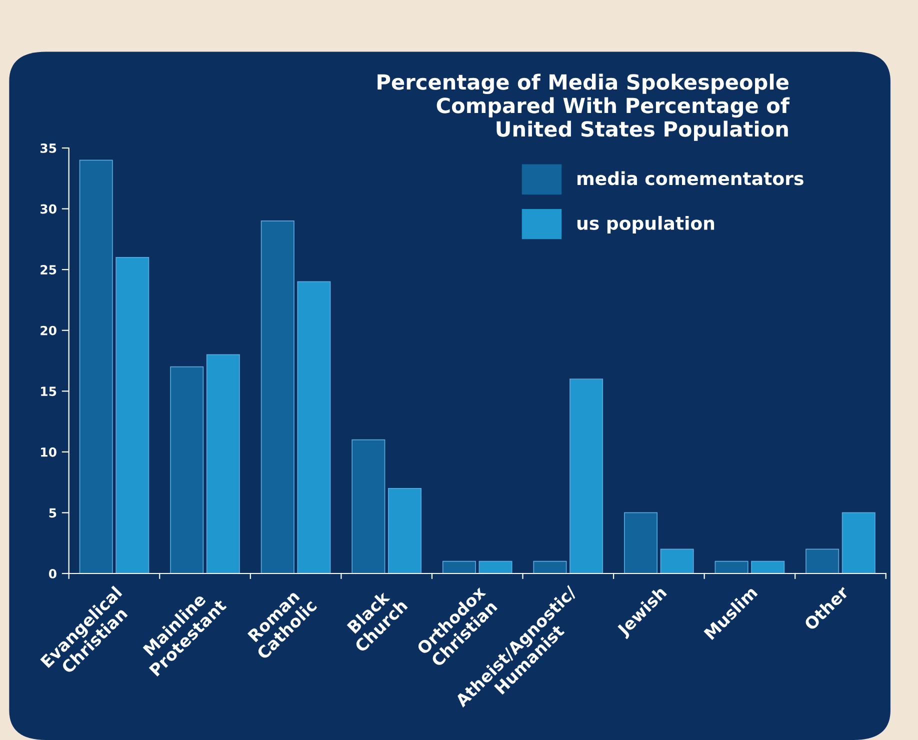 This screenshot has width=918, height=740. I want to click on y-tick-label: 20, so click(48, 331).